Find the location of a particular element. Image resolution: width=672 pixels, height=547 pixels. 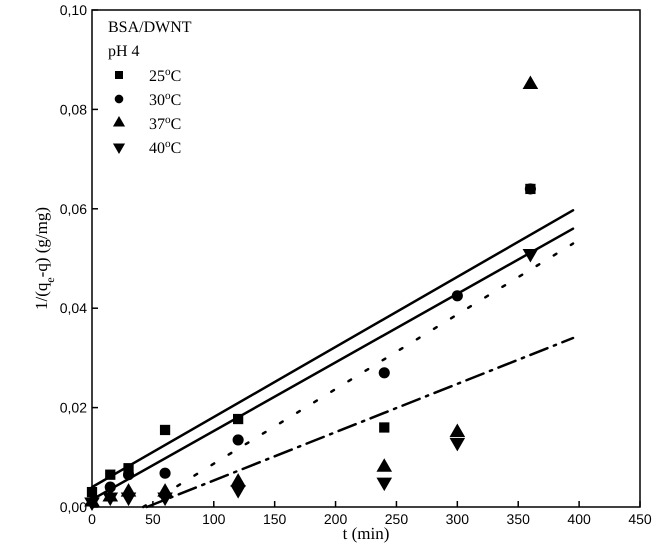

x-tick-label: 300 is located at coordinates (458, 519).